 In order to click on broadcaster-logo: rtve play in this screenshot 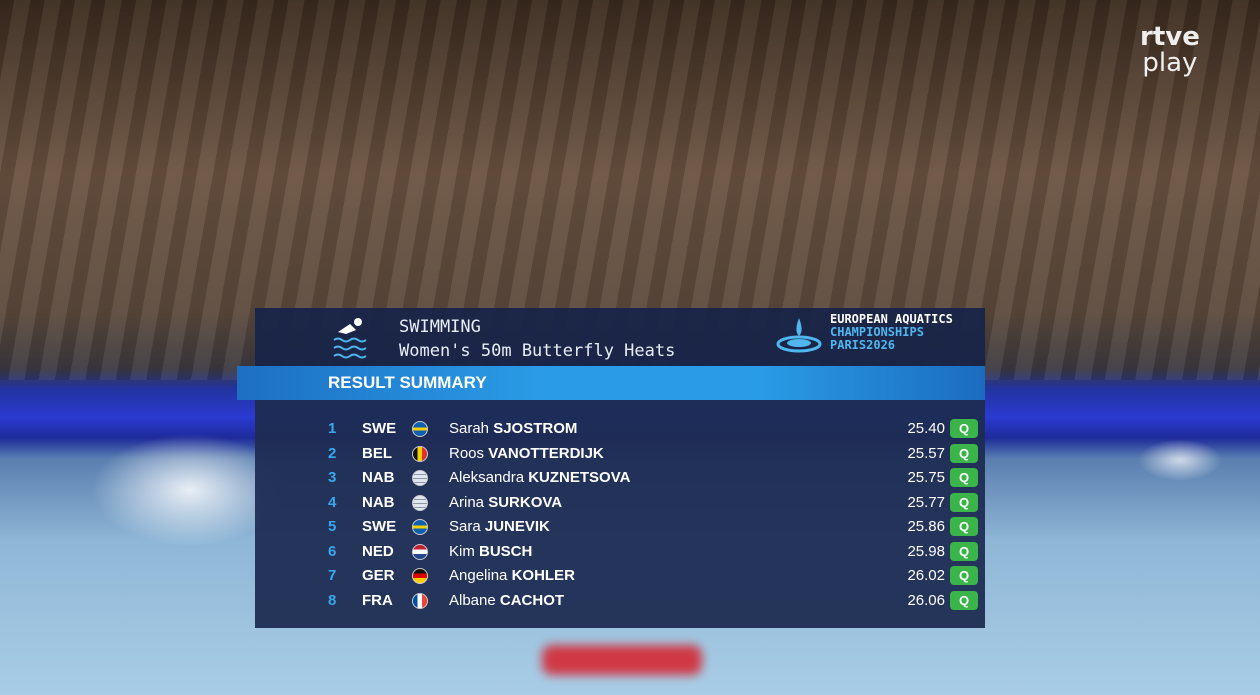, I will do `click(1170, 50)`.